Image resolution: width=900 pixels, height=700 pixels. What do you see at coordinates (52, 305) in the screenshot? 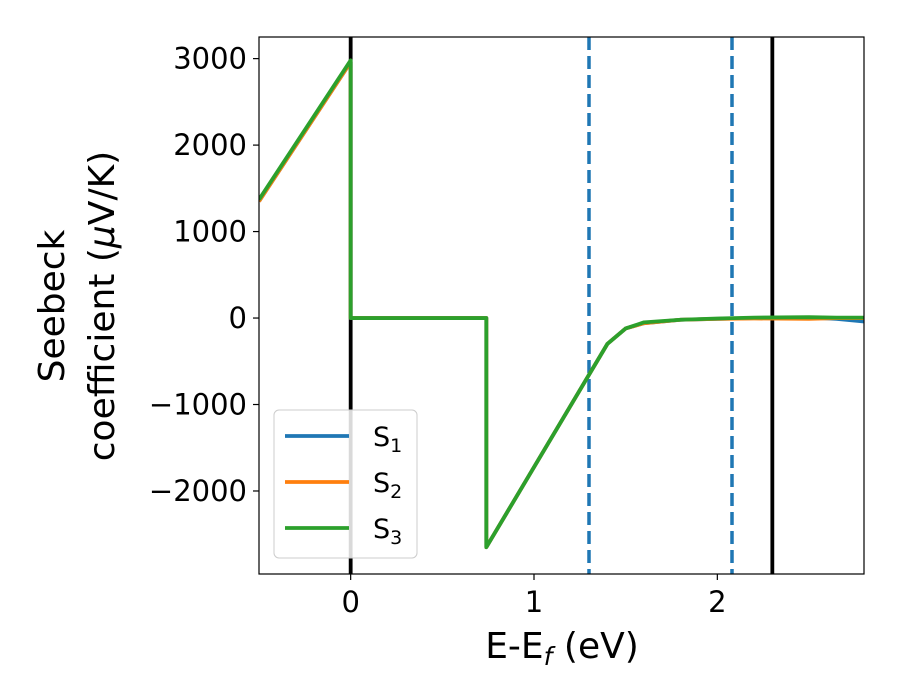
I see `y-axis-label-line1: Seebeck` at bounding box center [52, 305].